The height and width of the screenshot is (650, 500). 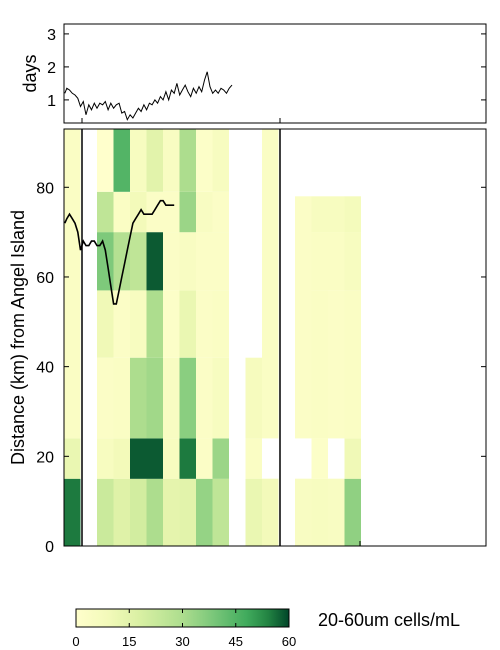 I want to click on bottom-ytick-label: 20, so click(x=45, y=457).